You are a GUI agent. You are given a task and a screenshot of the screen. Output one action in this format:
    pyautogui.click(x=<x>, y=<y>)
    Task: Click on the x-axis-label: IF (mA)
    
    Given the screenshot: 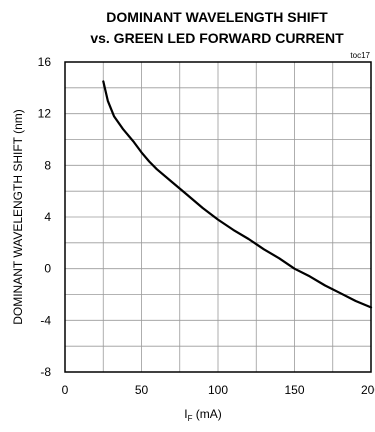 What is the action you would take?
    pyautogui.click(x=203, y=415)
    